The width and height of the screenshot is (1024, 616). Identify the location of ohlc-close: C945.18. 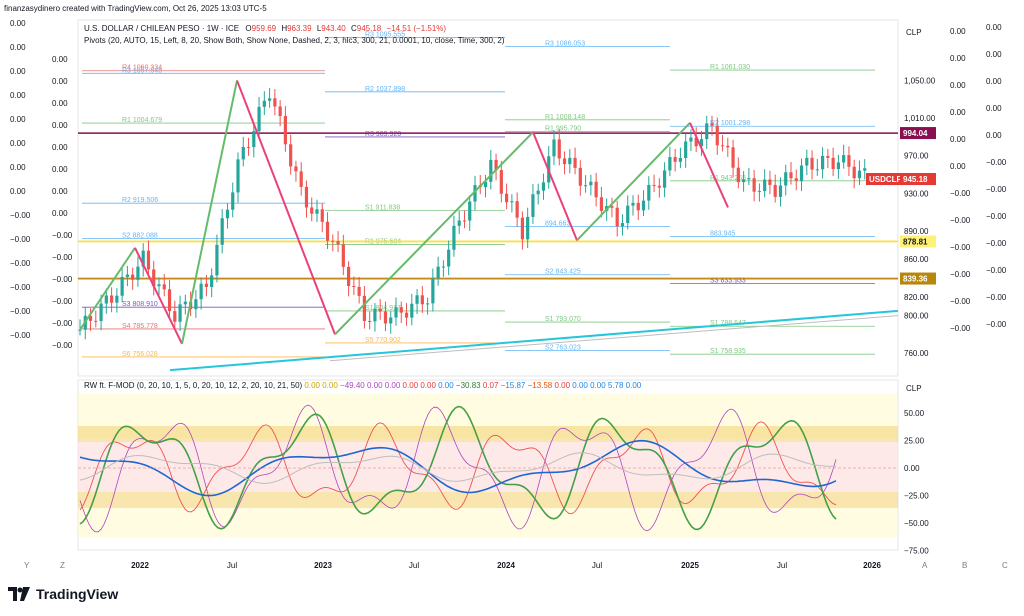
(366, 28).